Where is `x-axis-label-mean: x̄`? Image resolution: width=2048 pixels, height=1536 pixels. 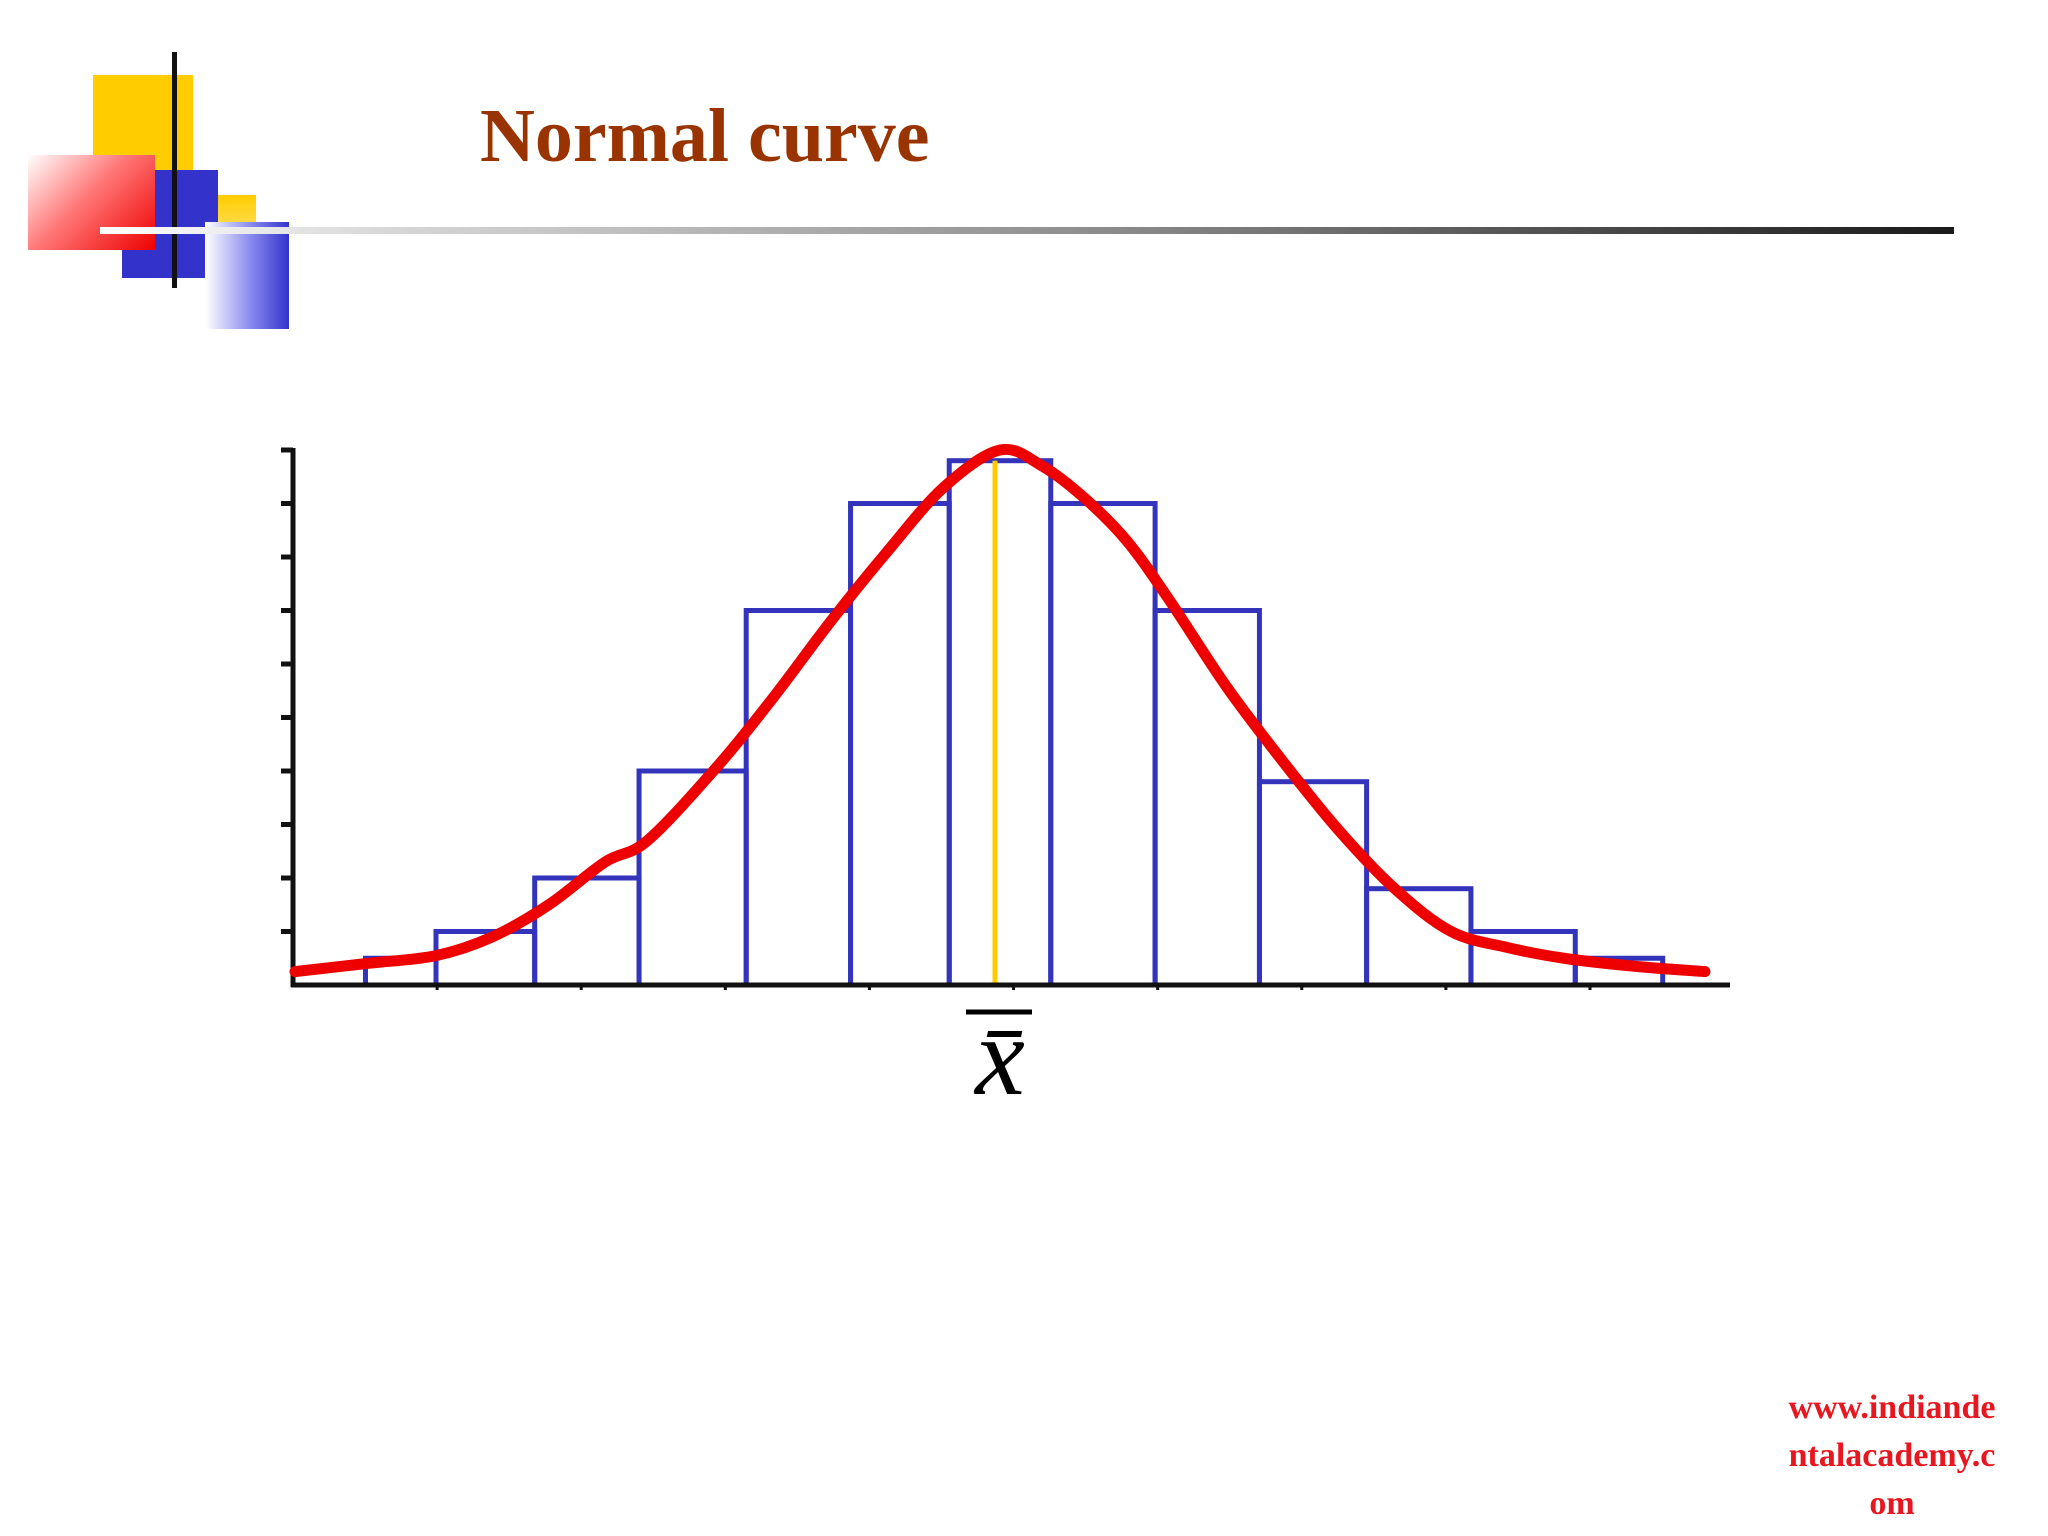
x-axis-label-mean: x̄ is located at coordinates (999, 1057).